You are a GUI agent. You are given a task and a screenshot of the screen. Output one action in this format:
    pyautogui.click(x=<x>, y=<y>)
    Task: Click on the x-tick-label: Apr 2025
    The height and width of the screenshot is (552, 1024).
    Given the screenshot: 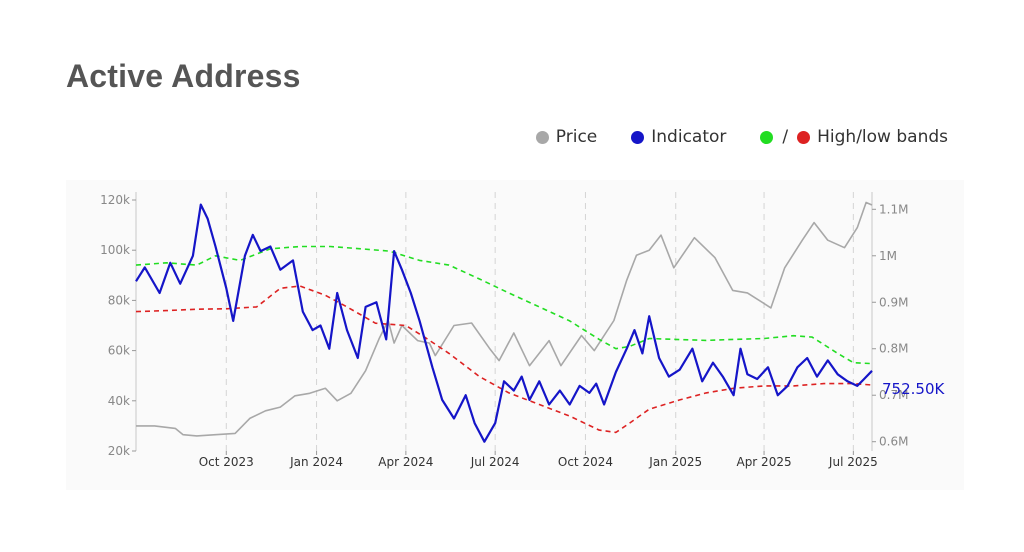 What is the action you would take?
    pyautogui.click(x=763, y=462)
    